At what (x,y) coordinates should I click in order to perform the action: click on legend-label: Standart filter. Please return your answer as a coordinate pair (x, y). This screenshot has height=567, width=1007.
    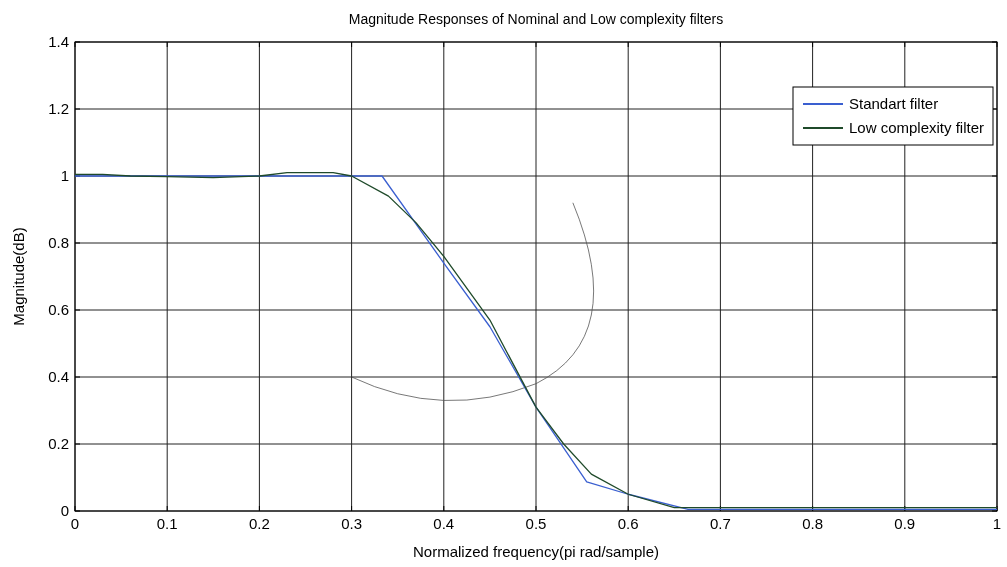
    Looking at the image, I should click on (894, 103).